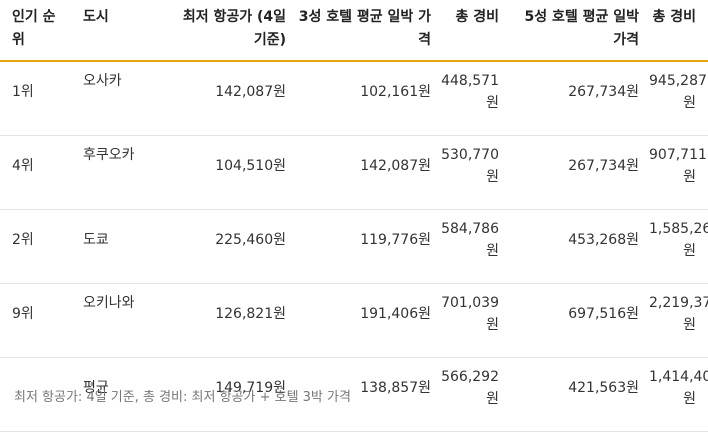 This screenshot has height=432, width=708. I want to click on cell-total5: 907,711원, so click(676, 172).